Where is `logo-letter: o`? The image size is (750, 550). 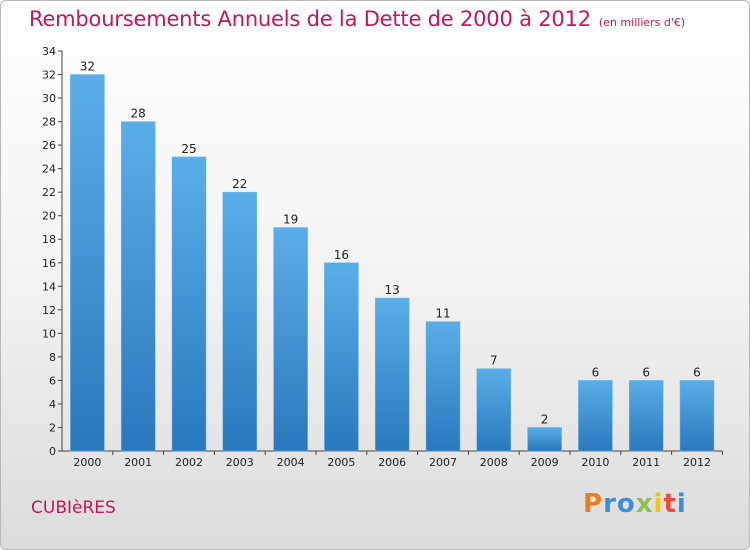
logo-letter: o is located at coordinates (626, 504).